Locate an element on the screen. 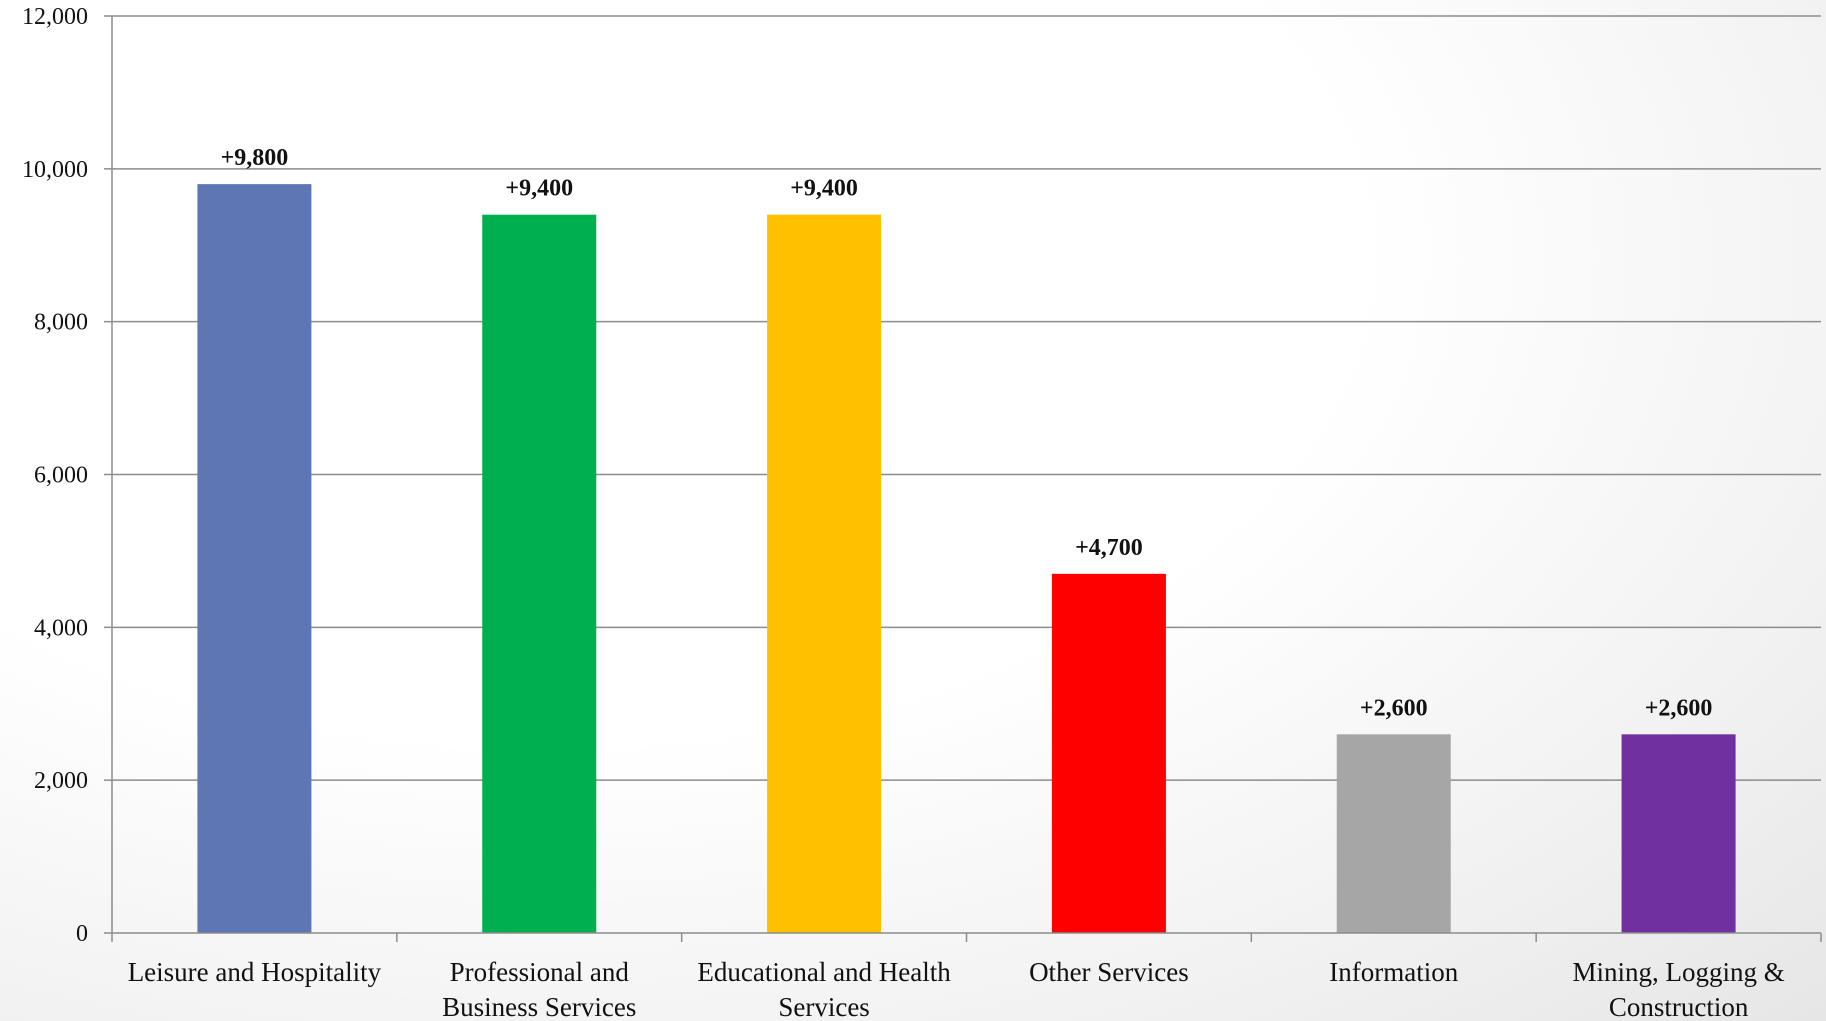  y-tick-label: 12,000 is located at coordinates (55, 17).